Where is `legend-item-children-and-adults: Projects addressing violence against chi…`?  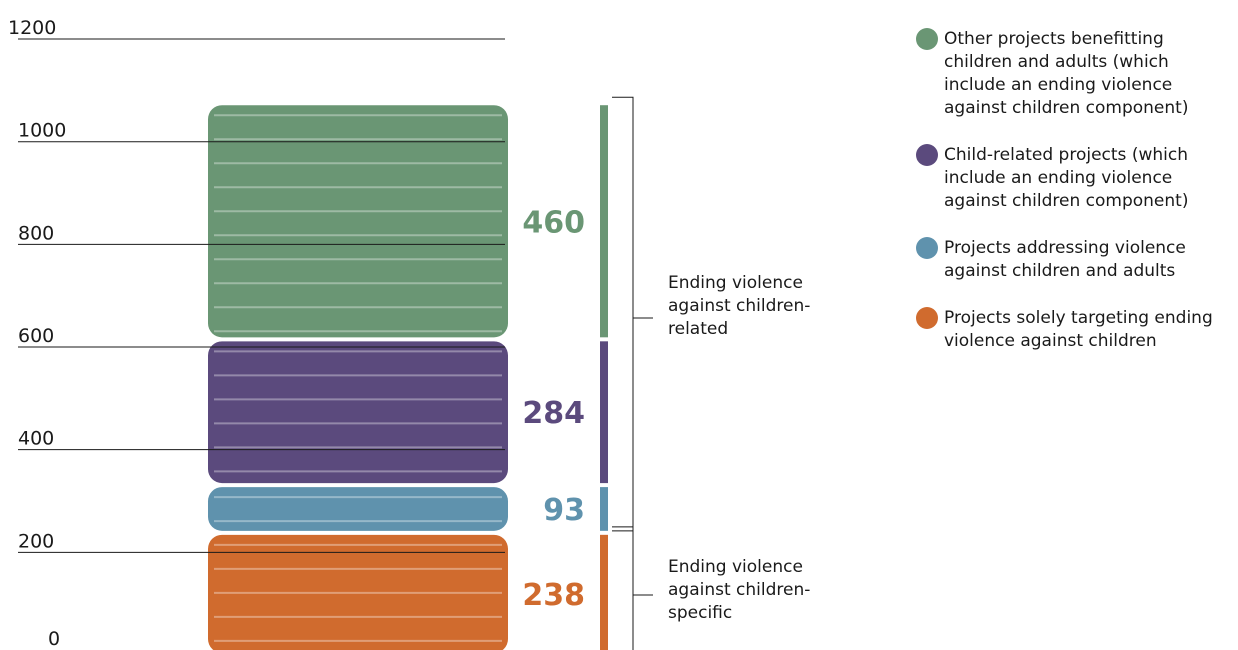
legend-item-children-and-adults: Projects addressing violence against chi… is located at coordinates (1072, 260).